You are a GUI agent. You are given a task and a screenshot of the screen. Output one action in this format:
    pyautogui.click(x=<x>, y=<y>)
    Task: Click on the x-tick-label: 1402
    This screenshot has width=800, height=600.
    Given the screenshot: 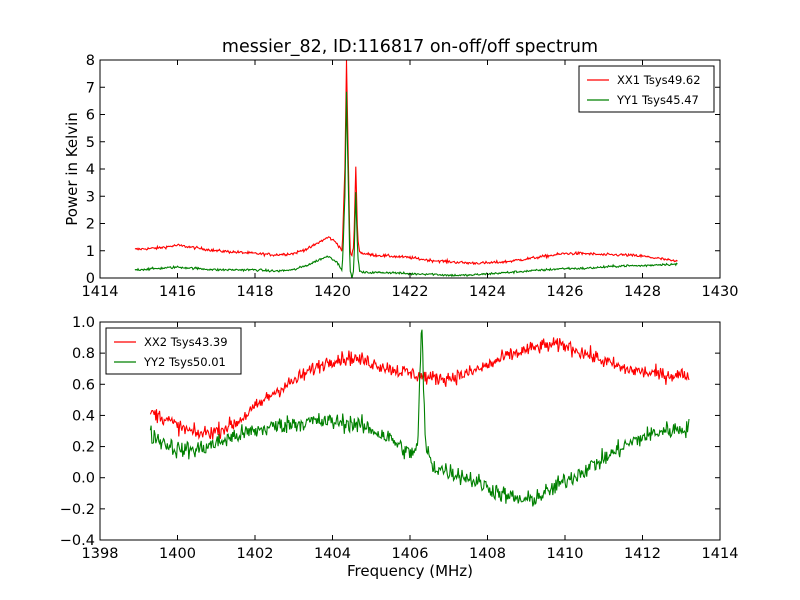 What is the action you would take?
    pyautogui.click(x=255, y=554)
    